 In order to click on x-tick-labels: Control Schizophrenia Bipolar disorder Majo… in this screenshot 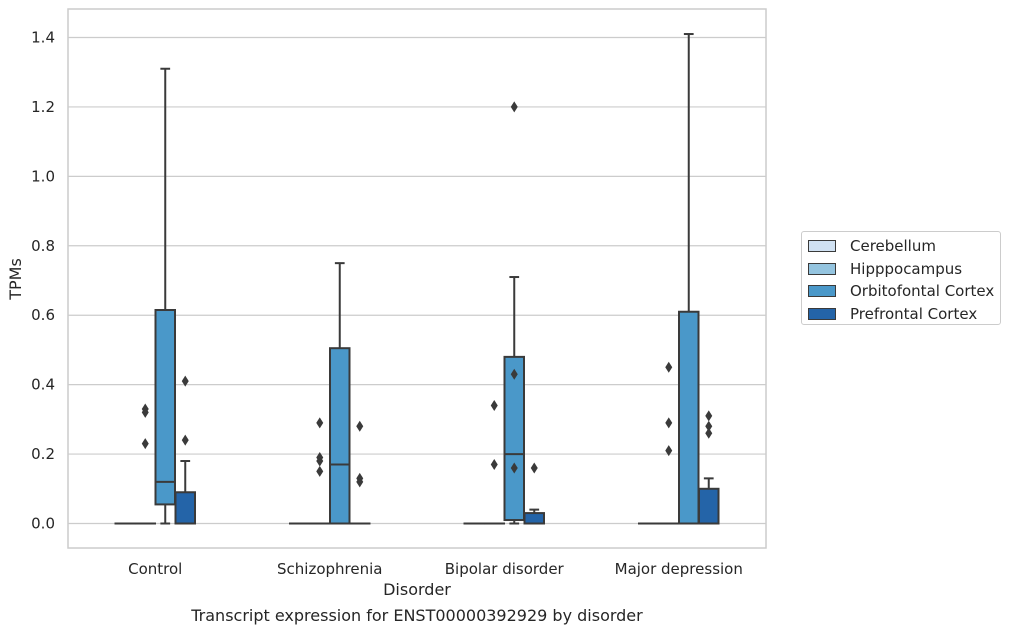, I will do `click(435, 569)`.